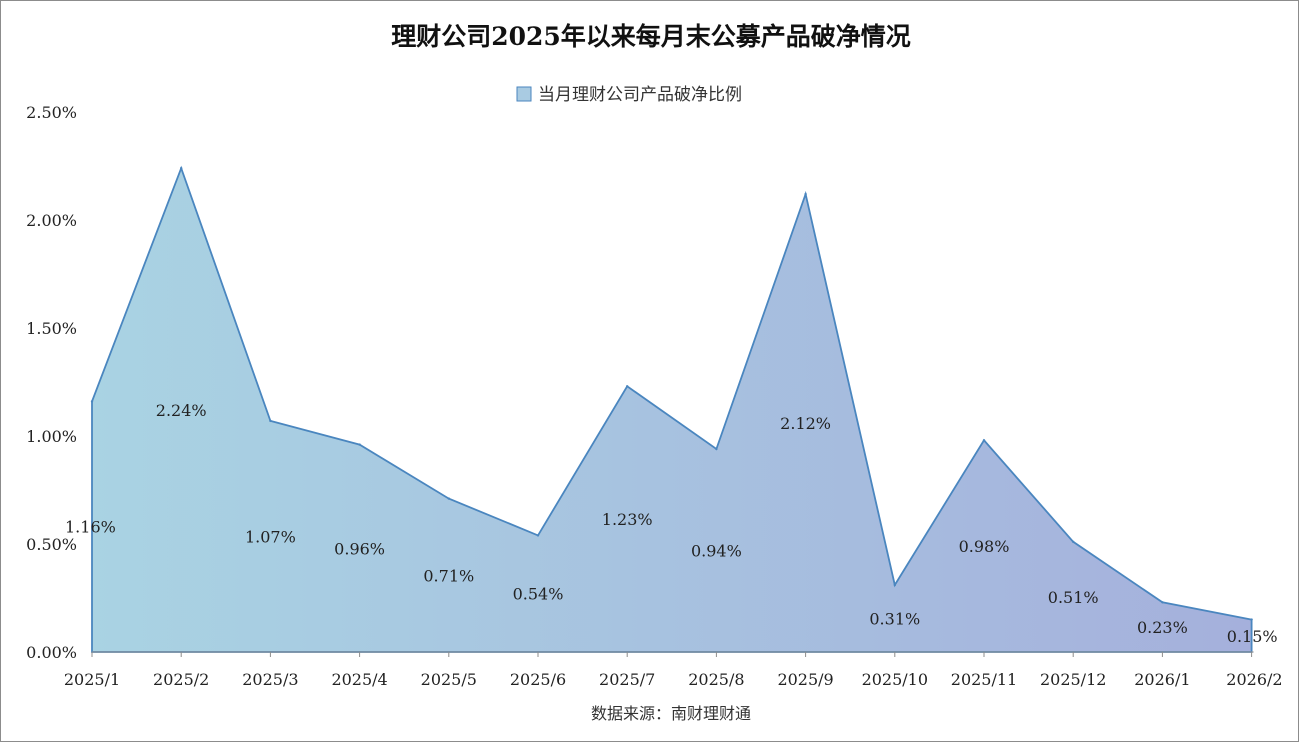 The image size is (1301, 744). Describe the element at coordinates (627, 519) in the screenshot. I see `data-label: 1.23%` at that location.